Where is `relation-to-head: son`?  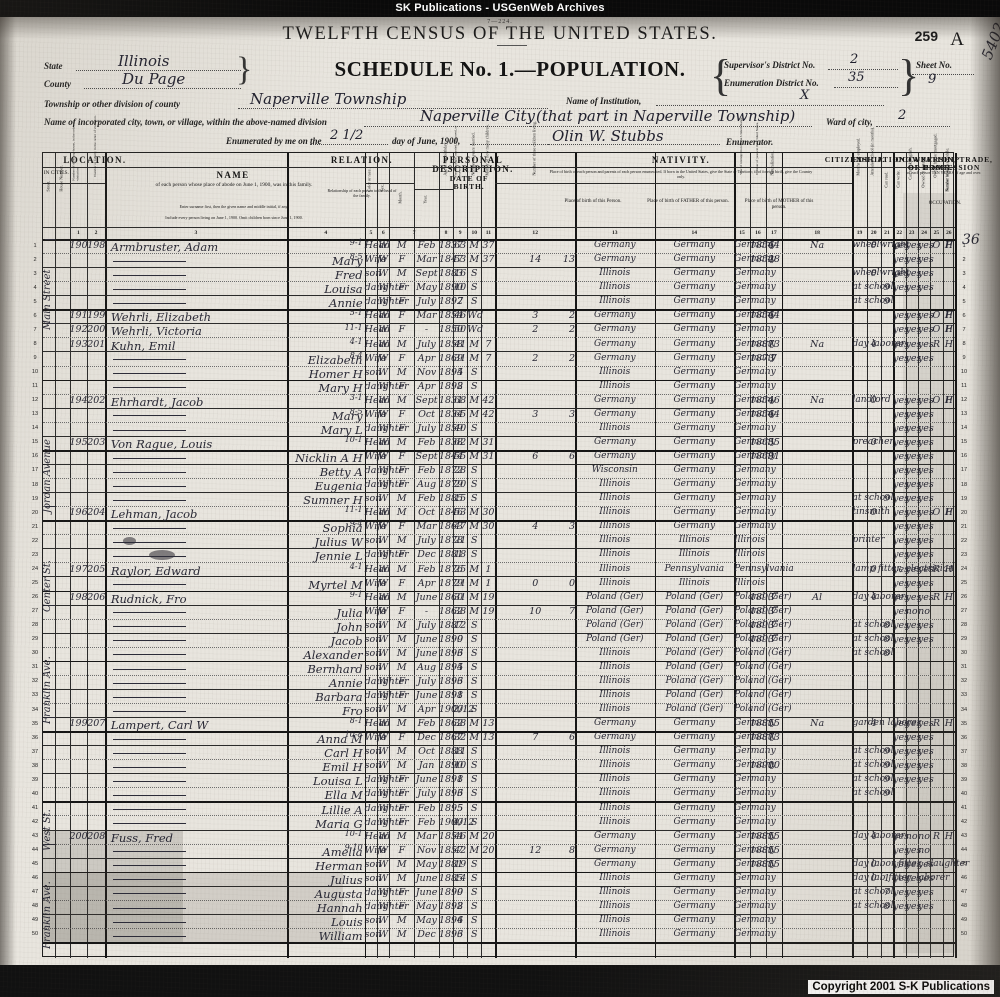 relation-to-head: son is located at coordinates (373, 274).